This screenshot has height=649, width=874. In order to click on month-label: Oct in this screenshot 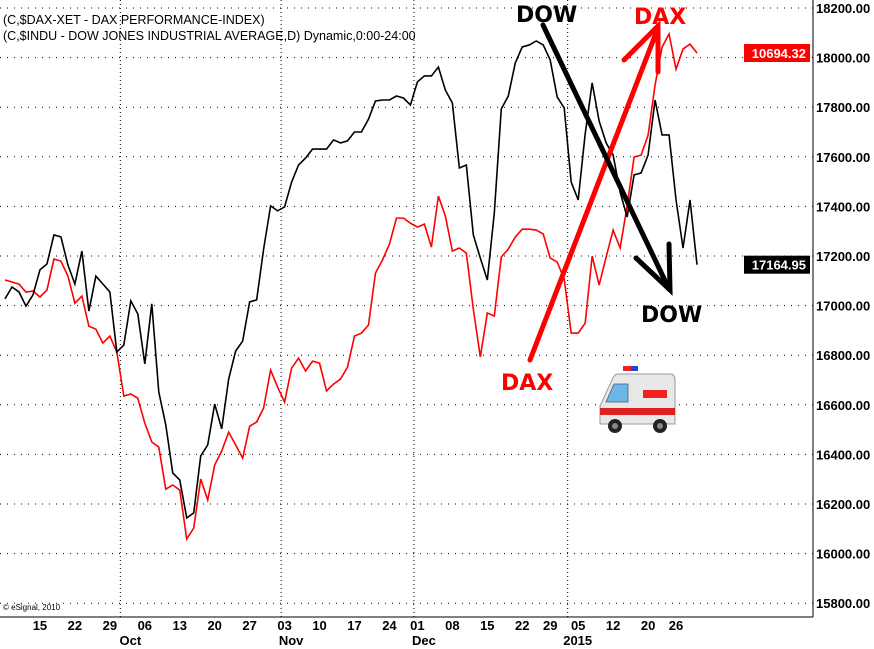, I will do `click(130, 640)`.